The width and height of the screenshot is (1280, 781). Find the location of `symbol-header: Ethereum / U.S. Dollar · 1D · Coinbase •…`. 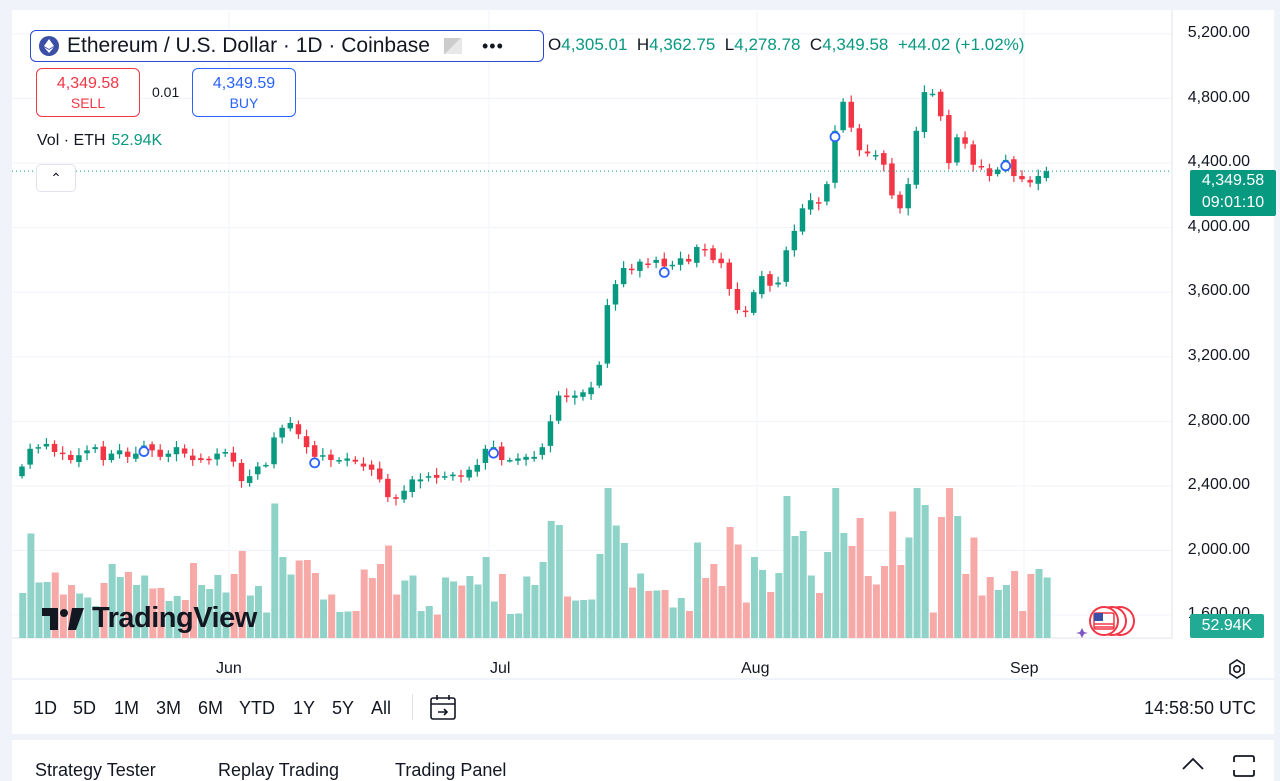

symbol-header: Ethereum / U.S. Dollar · 1D · Coinbase •… is located at coordinates (287, 46).